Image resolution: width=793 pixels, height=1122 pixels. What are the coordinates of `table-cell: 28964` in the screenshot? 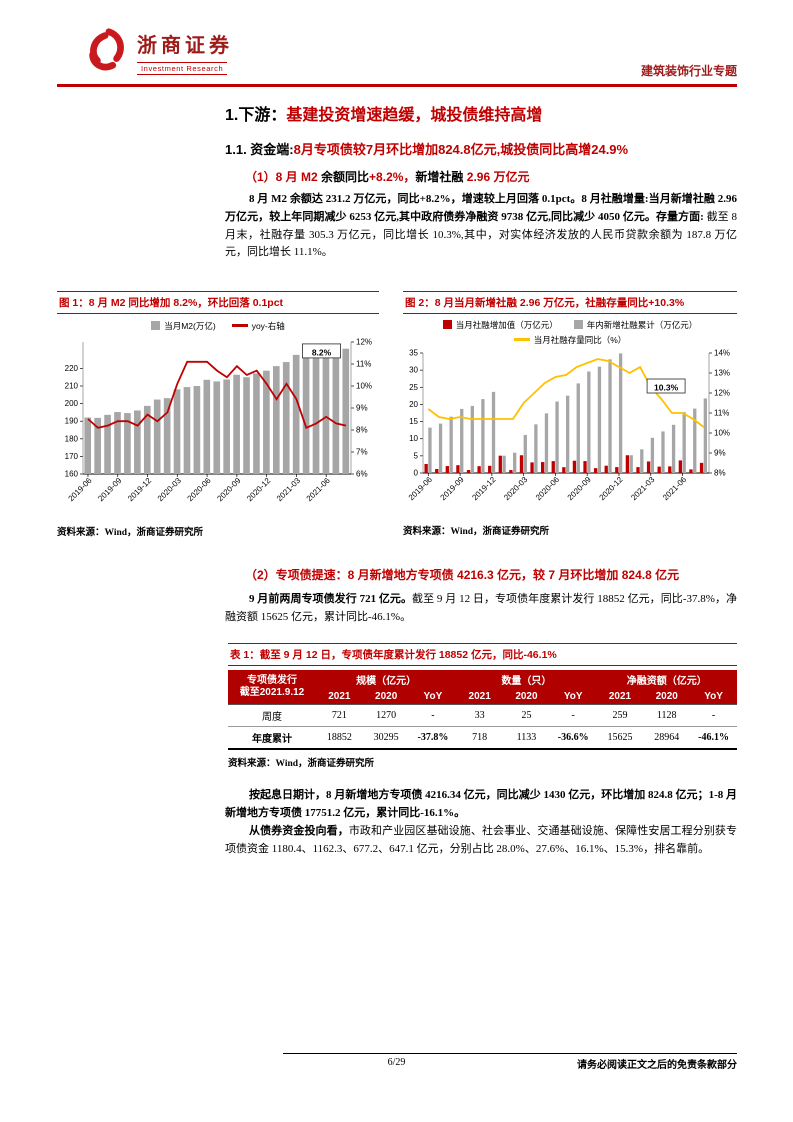 It's located at (667, 738).